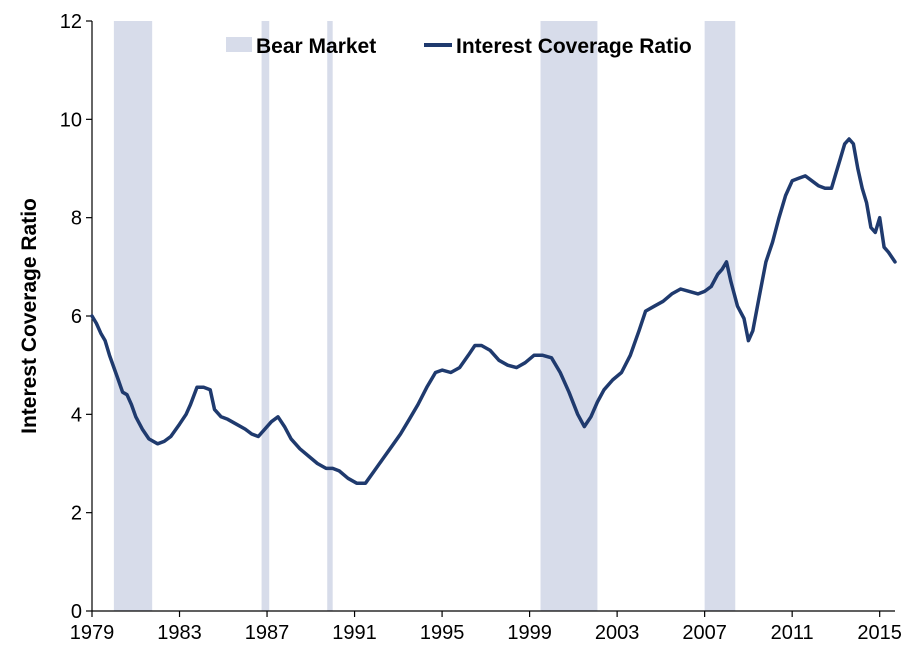 This screenshot has width=910, height=666. What do you see at coordinates (76, 219) in the screenshot?
I see `y-tick-label: 8` at bounding box center [76, 219].